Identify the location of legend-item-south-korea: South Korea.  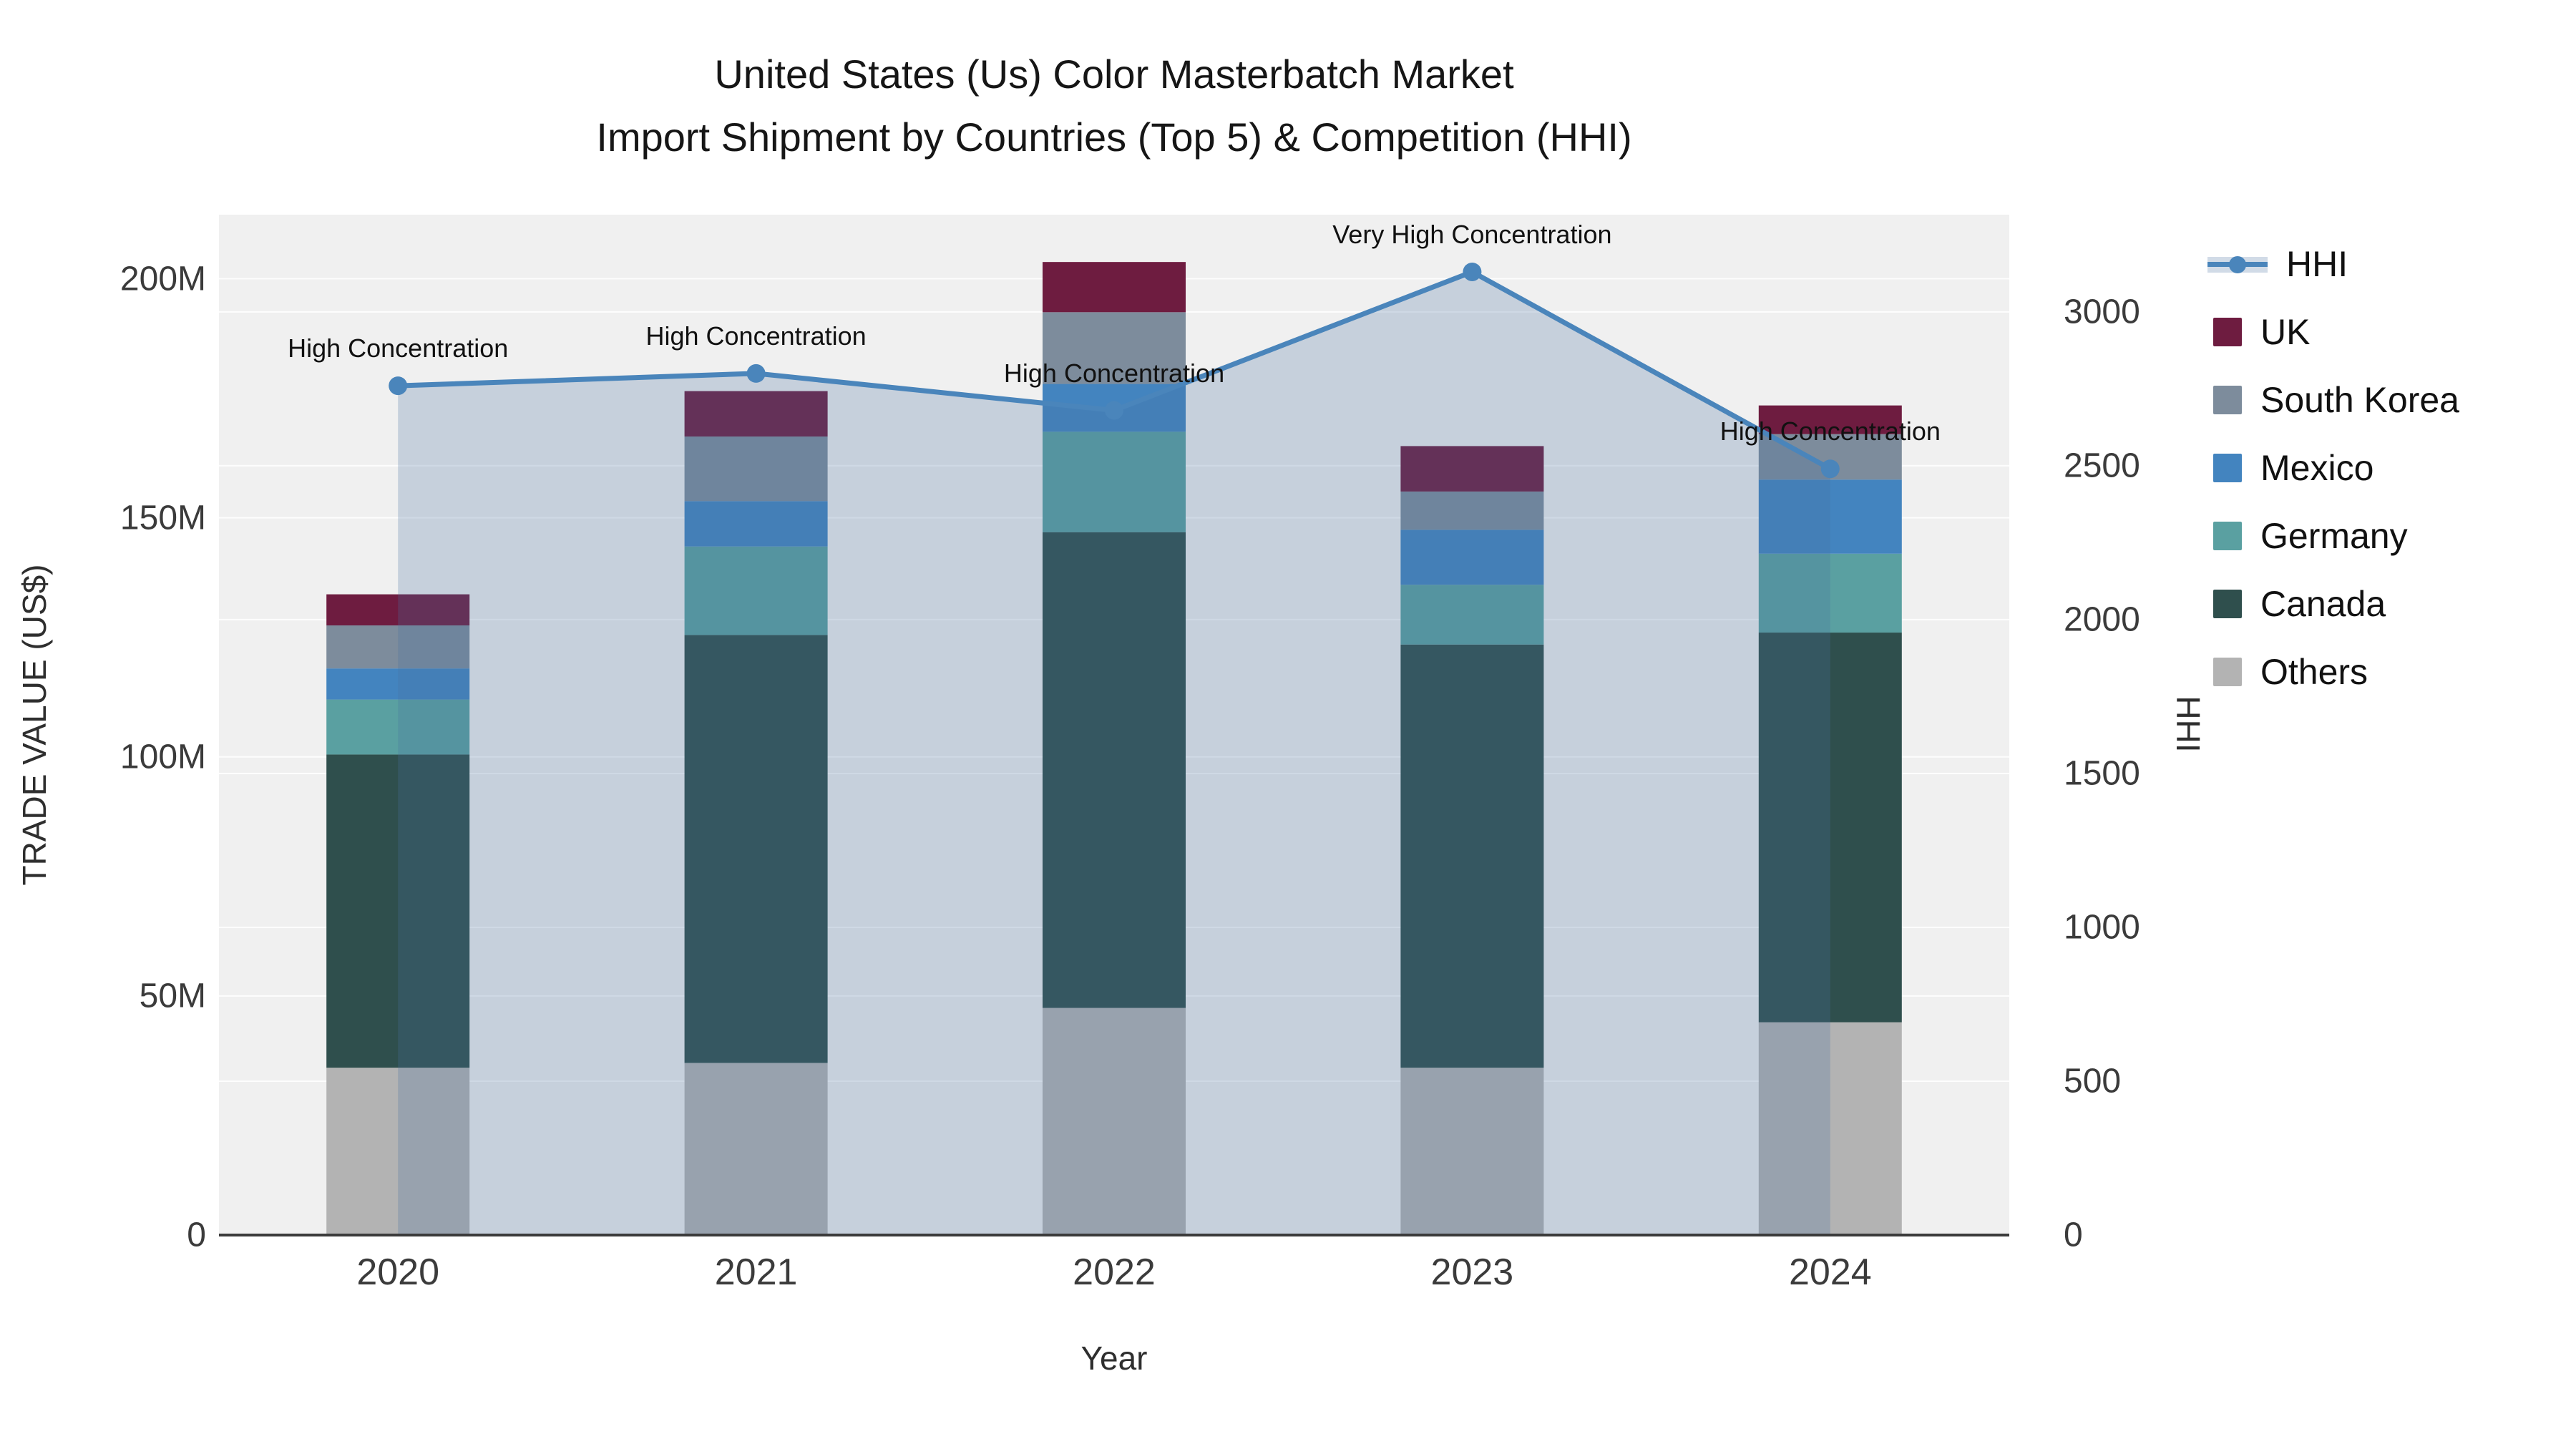
(2333, 400).